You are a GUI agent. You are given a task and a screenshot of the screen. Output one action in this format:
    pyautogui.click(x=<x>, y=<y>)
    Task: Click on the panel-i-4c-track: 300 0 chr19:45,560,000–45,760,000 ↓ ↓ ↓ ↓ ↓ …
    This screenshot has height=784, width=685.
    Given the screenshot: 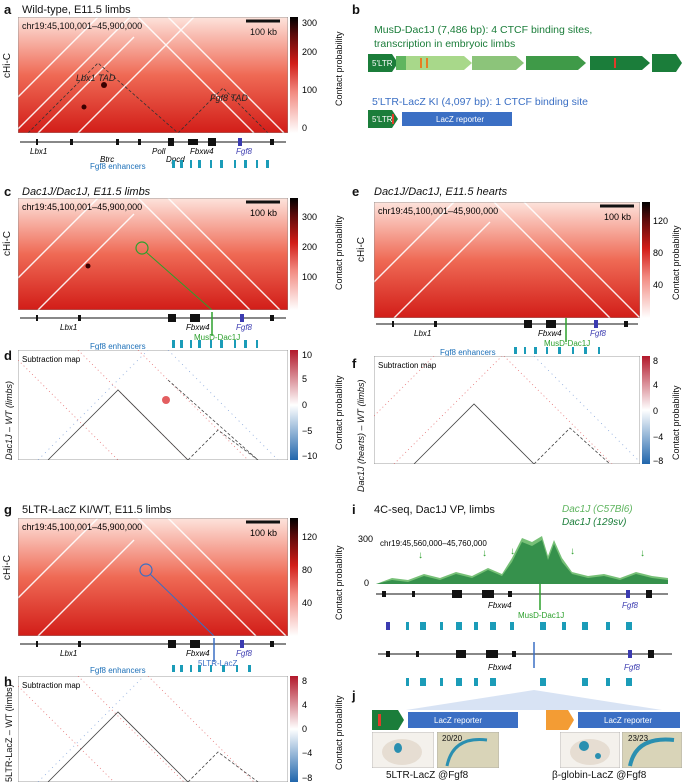 What is the action you would take?
    pyautogui.click(x=513, y=577)
    